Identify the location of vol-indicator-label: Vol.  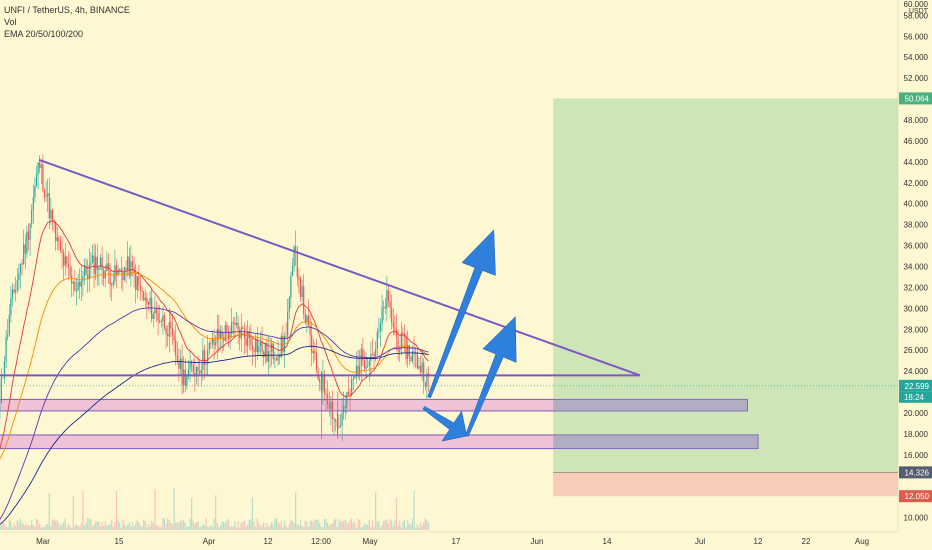
(10, 22).